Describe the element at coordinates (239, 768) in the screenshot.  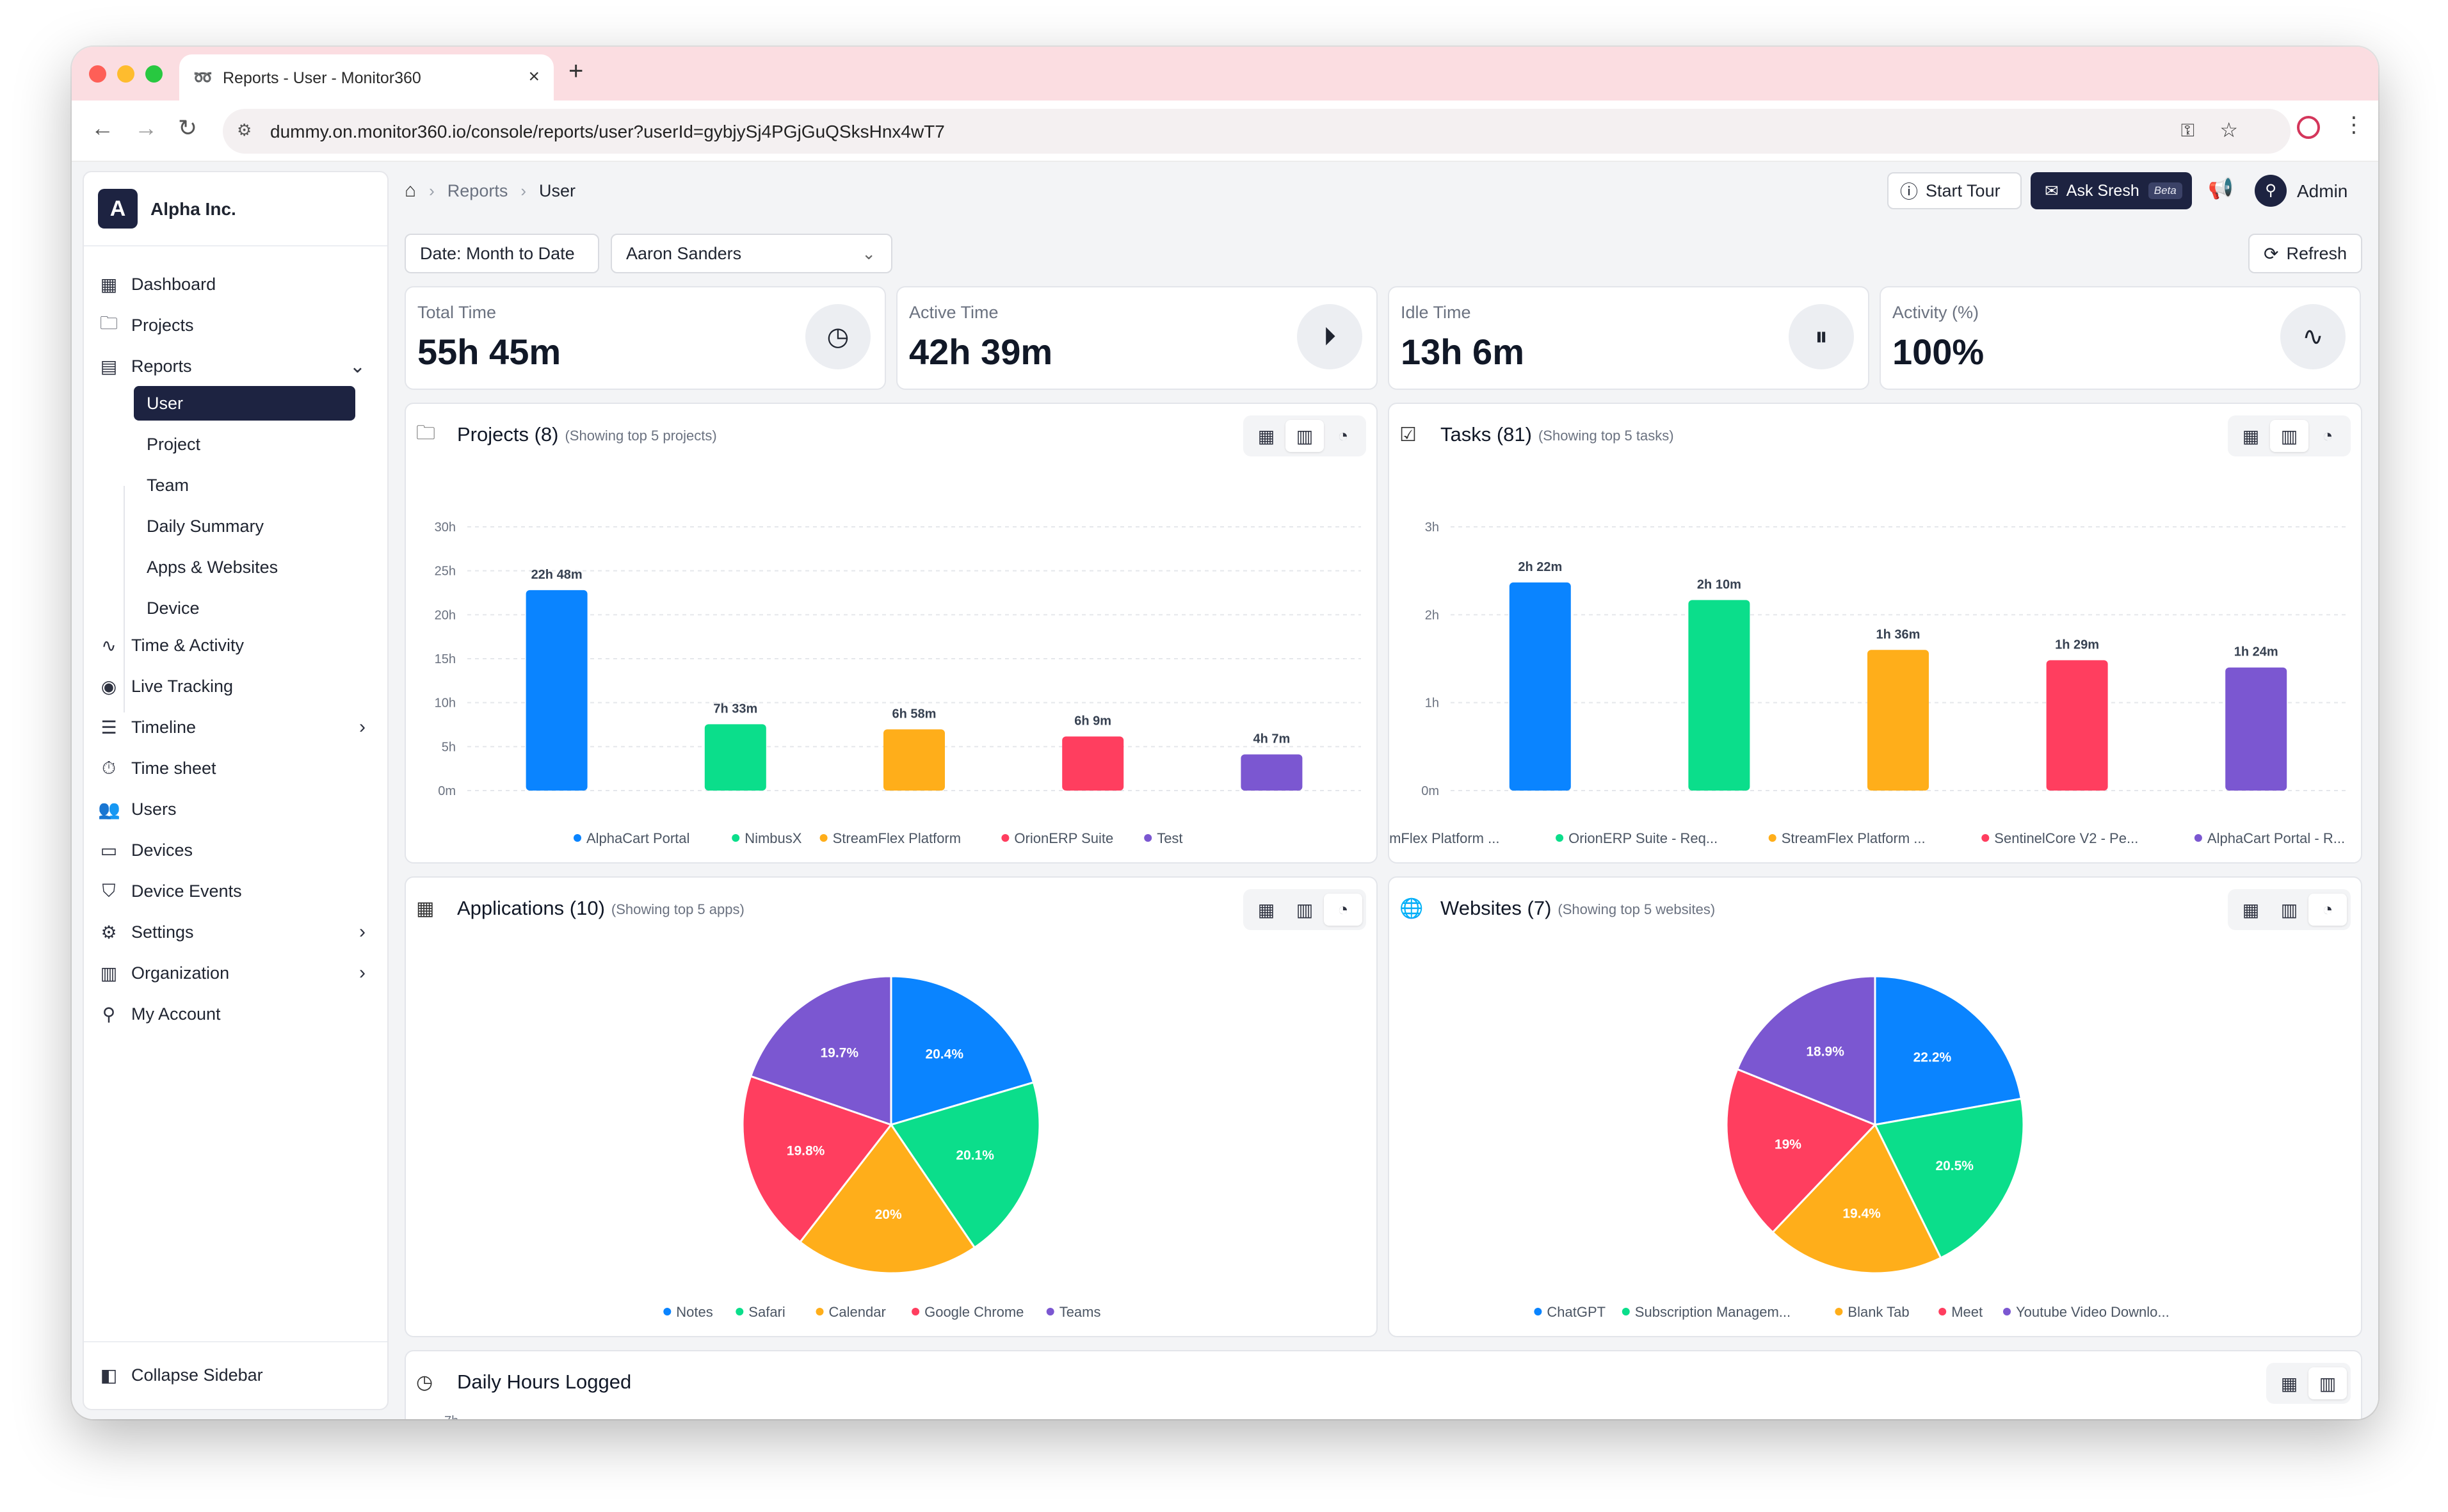
I see `sidebar-item-time-sheet: ⏱ Time sheet` at that location.